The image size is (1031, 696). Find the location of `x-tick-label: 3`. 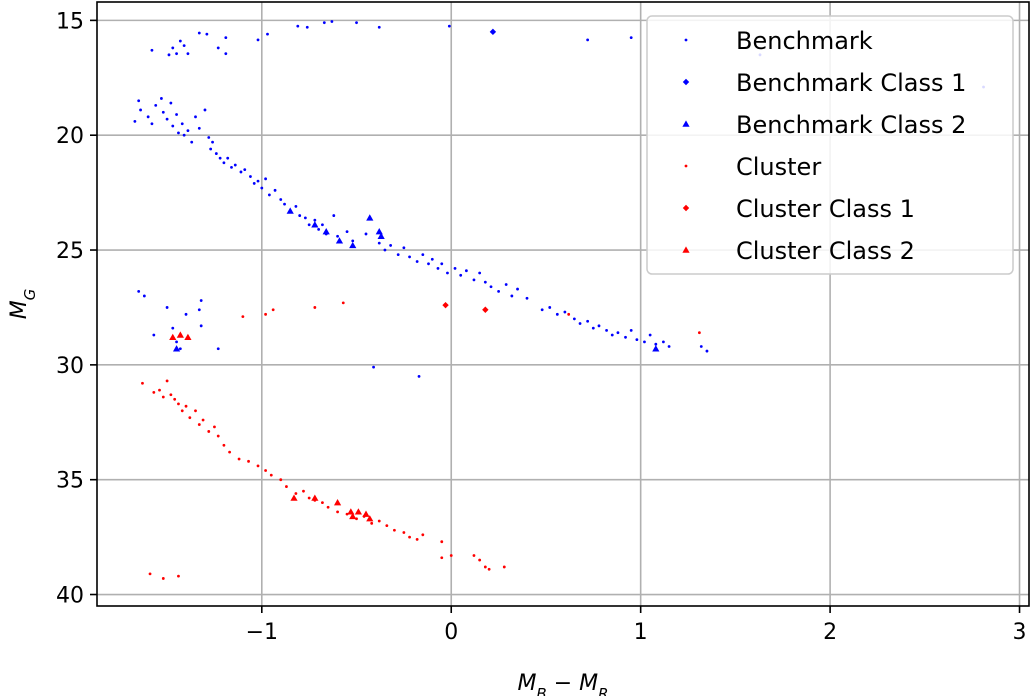

x-tick-label: 3 is located at coordinates (1020, 632).